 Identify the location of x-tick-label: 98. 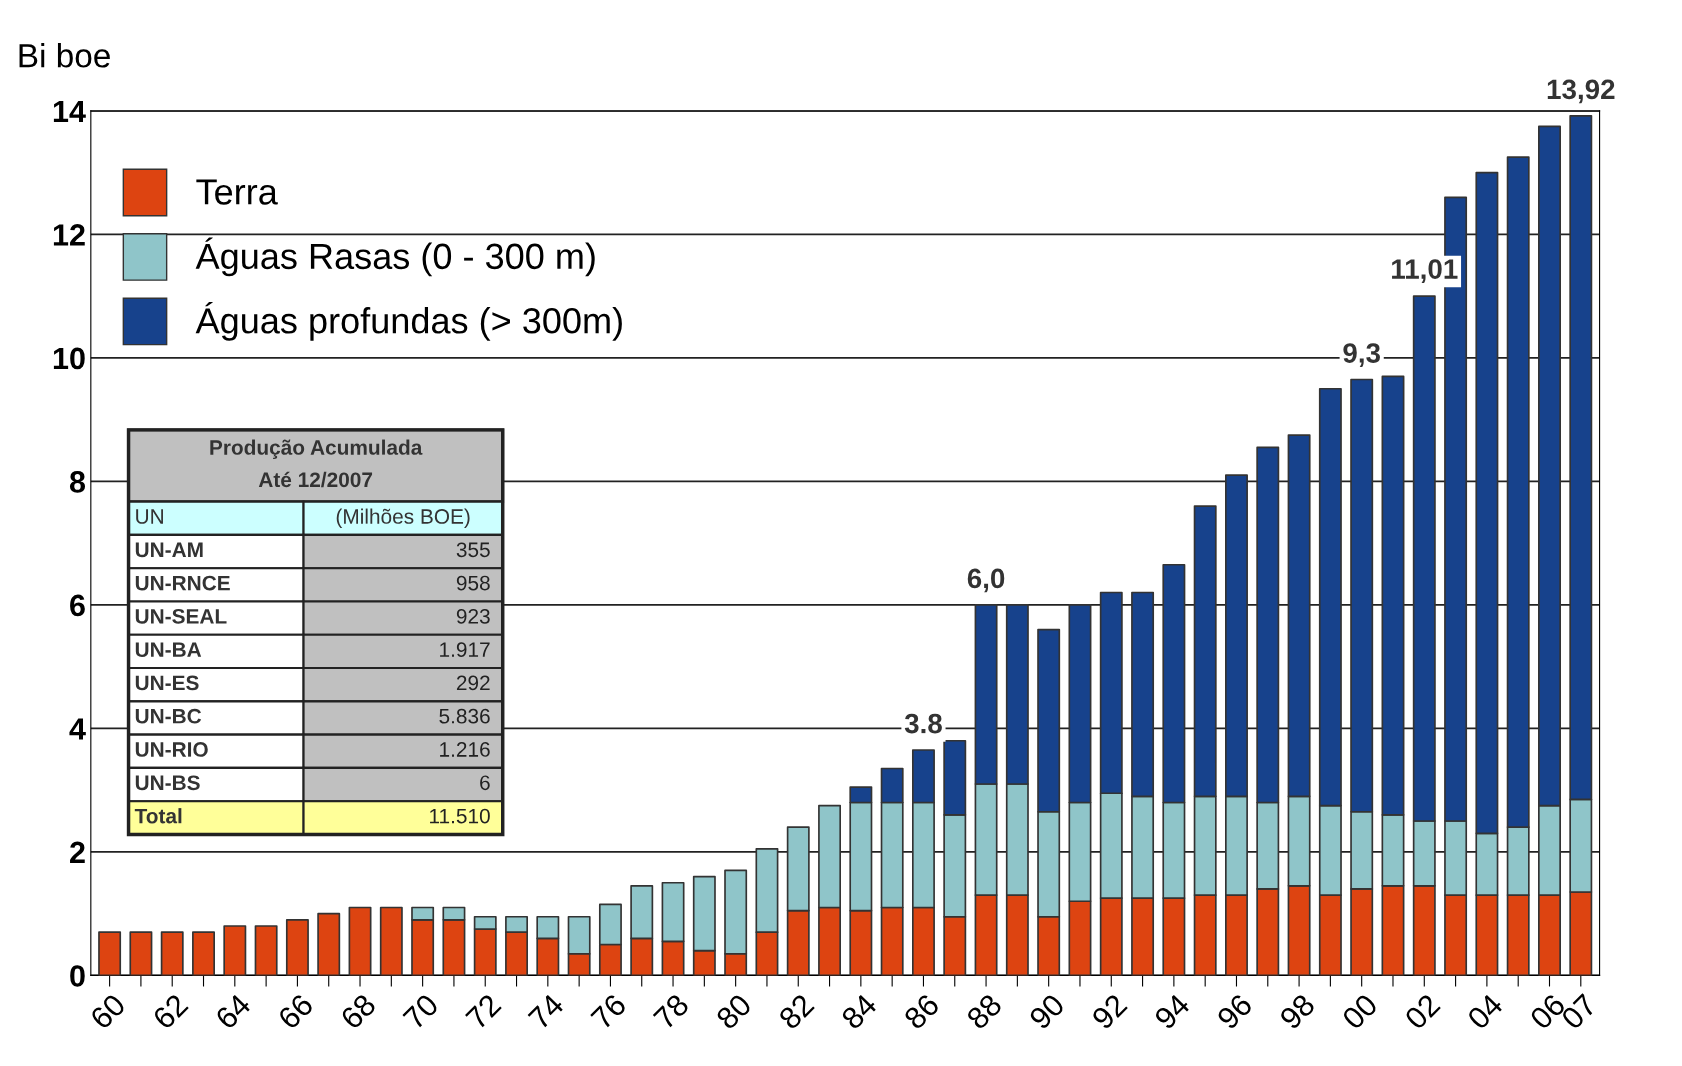
(1297, 1011).